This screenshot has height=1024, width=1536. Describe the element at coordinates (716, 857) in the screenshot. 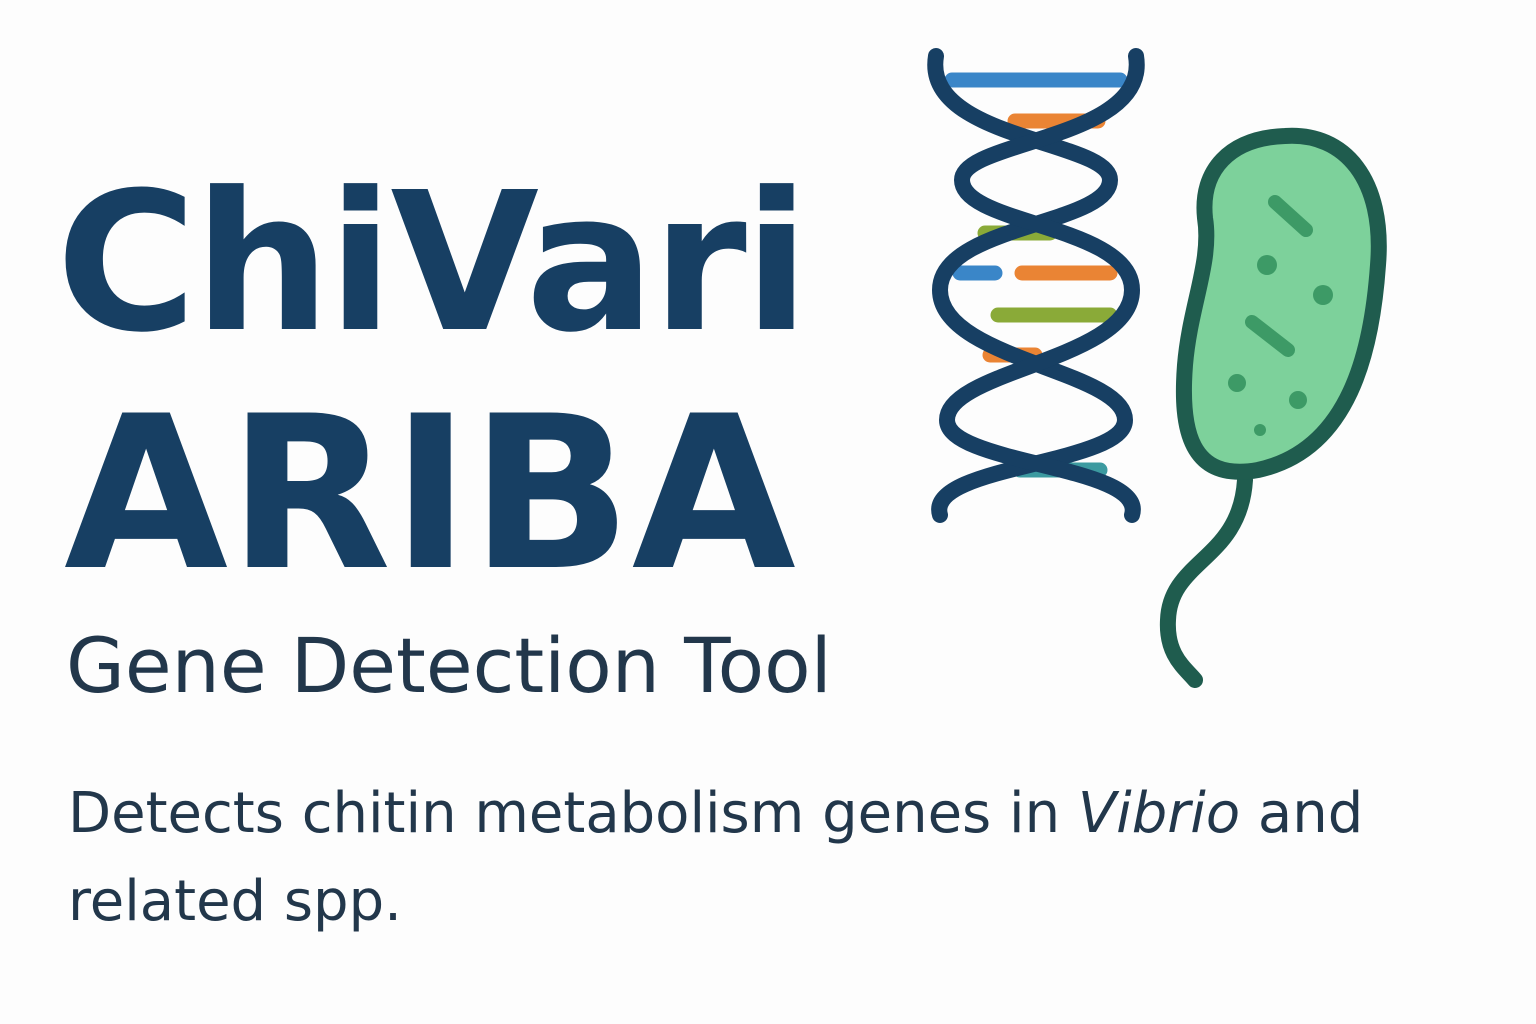

I see `description-text-after: and related spp.` at that location.